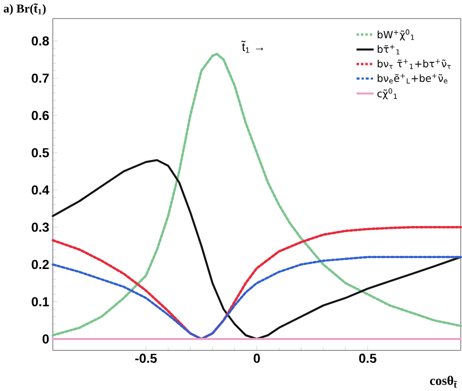  What do you see at coordinates (40, 78) in the screenshot?
I see `y-tick-label: 0.7` at bounding box center [40, 78].